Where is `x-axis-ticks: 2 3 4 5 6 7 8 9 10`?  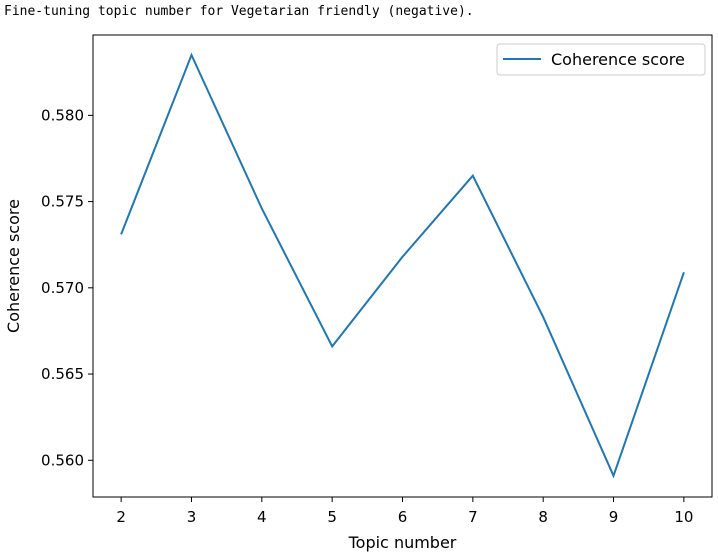
x-axis-ticks: 2 3 4 5 6 7 8 9 10 is located at coordinates (404, 511).